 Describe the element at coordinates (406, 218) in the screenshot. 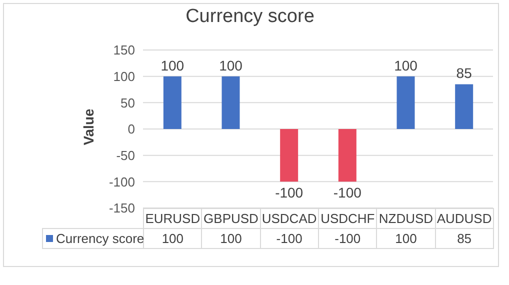

I see `x-tick-label: NZDUSD` at that location.